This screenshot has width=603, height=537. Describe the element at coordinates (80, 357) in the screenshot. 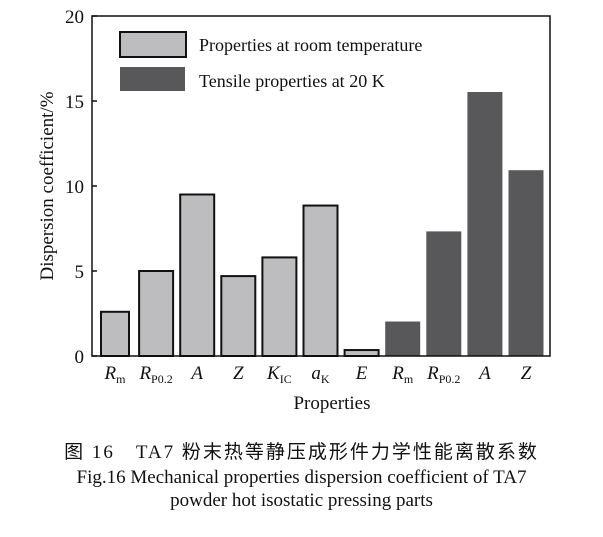

I see `y-tick-label: 0` at that location.